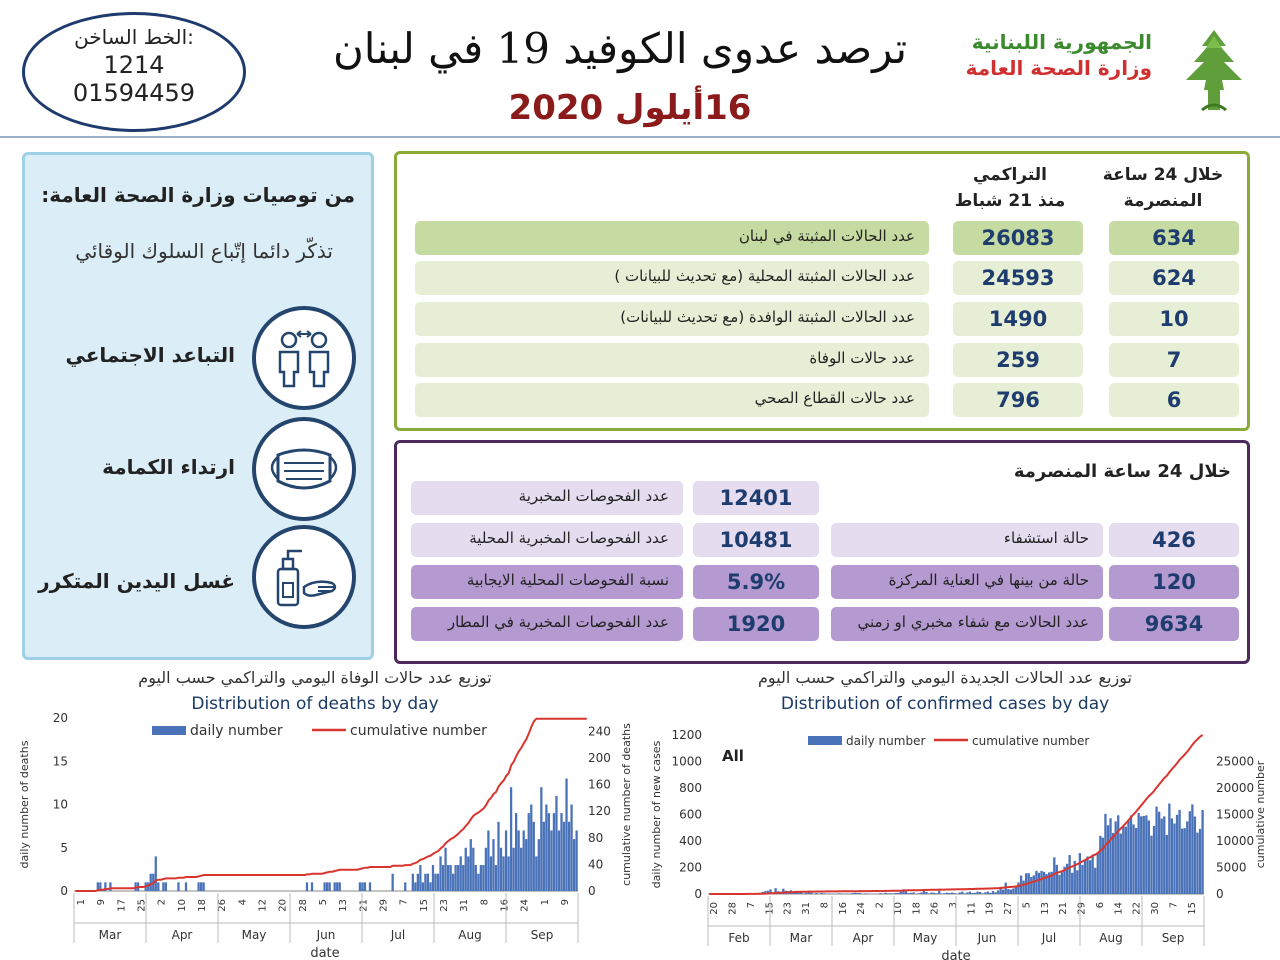  What do you see at coordinates (756, 624) in the screenshot?
I see `test-row-value: 1920` at bounding box center [756, 624].